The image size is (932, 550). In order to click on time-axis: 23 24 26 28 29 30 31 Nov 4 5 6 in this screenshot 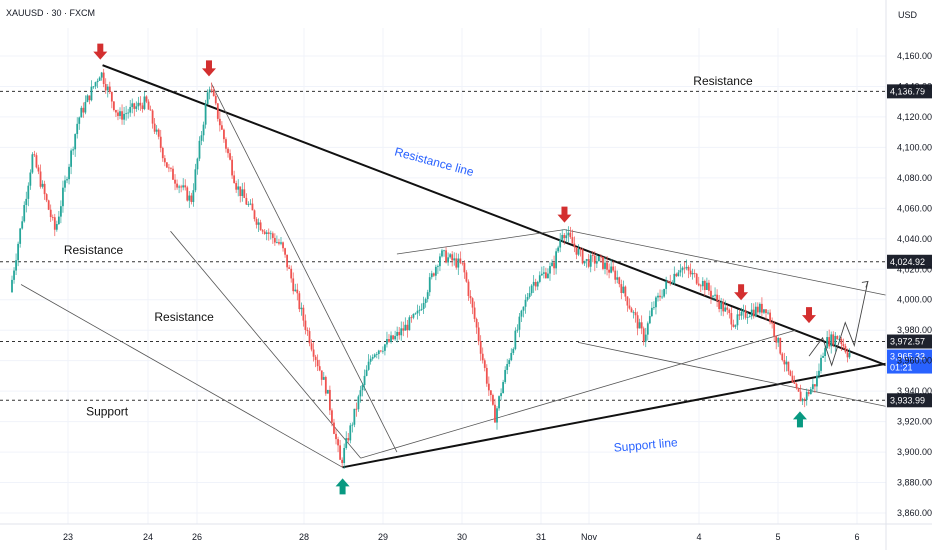, I will do `click(466, 532)`.